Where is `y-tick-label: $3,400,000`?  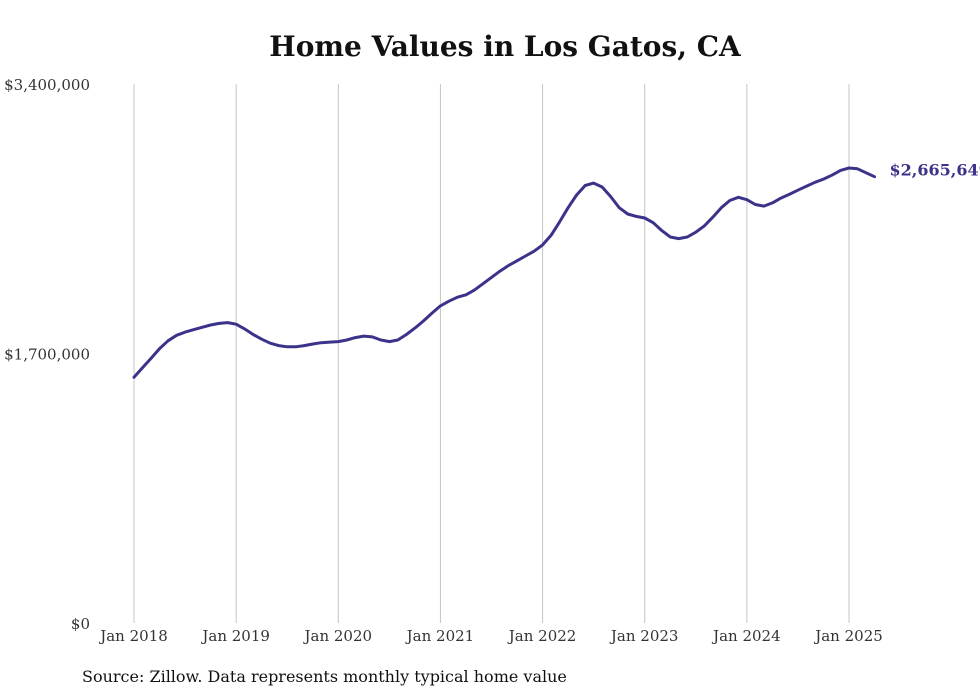 y-tick-label: $3,400,000 is located at coordinates (47, 85).